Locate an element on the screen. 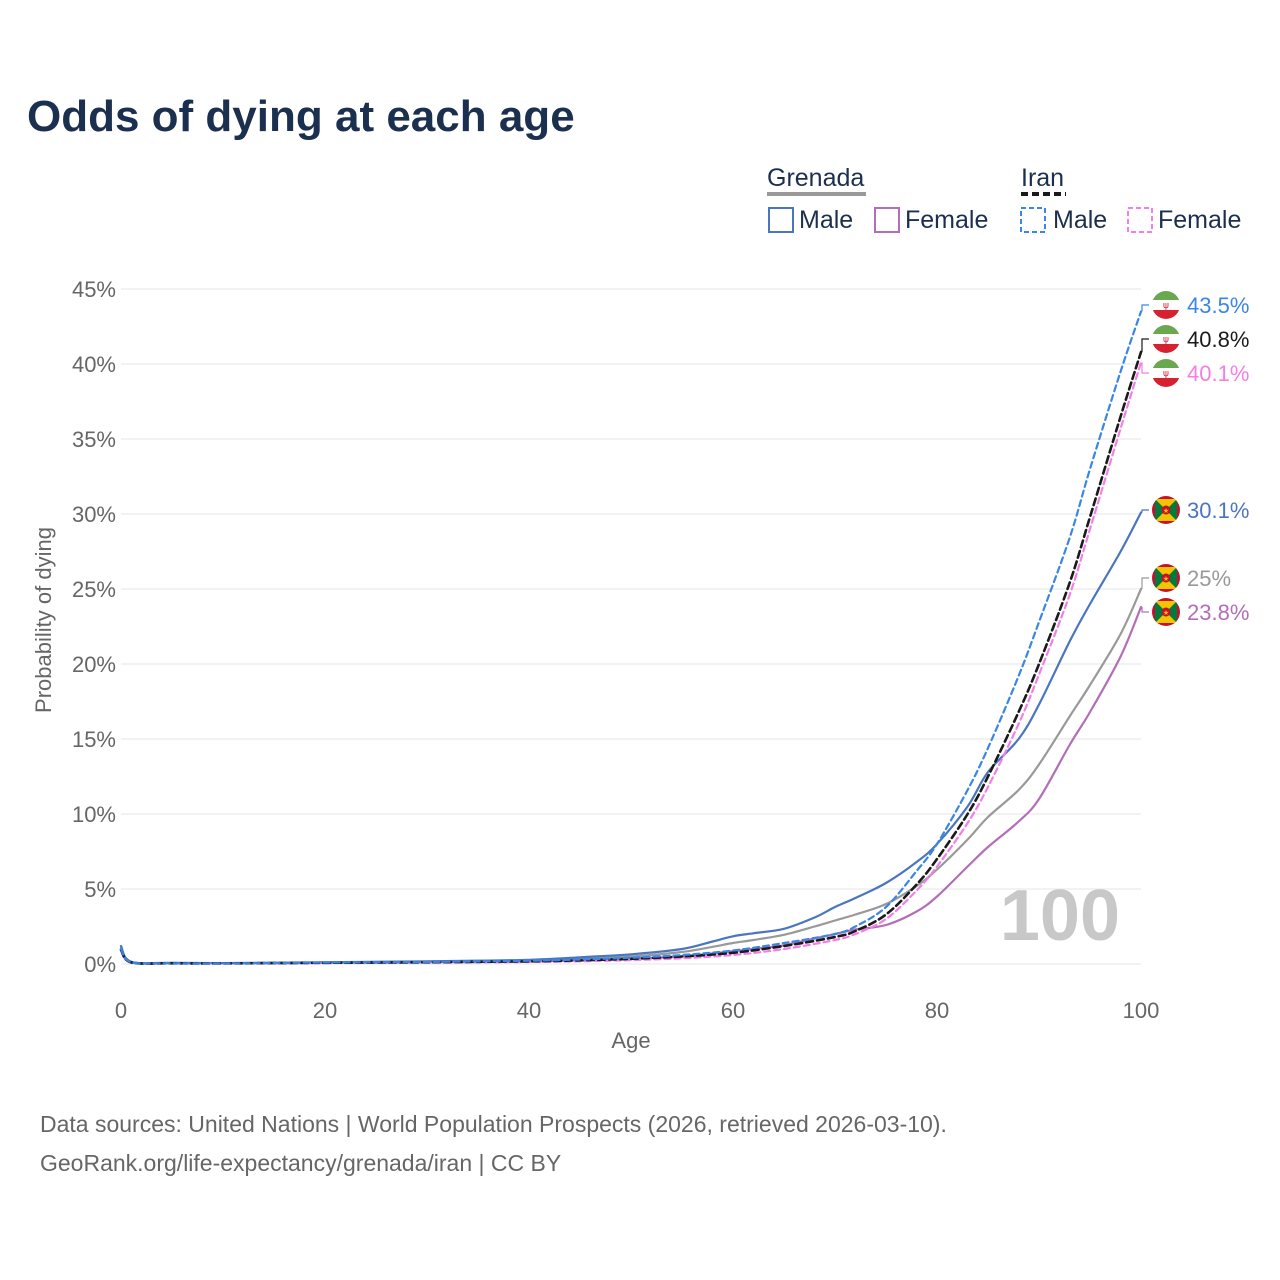 This screenshot has width=1280, height=1280. y-tick-label-0: 0% is located at coordinates (100, 964).